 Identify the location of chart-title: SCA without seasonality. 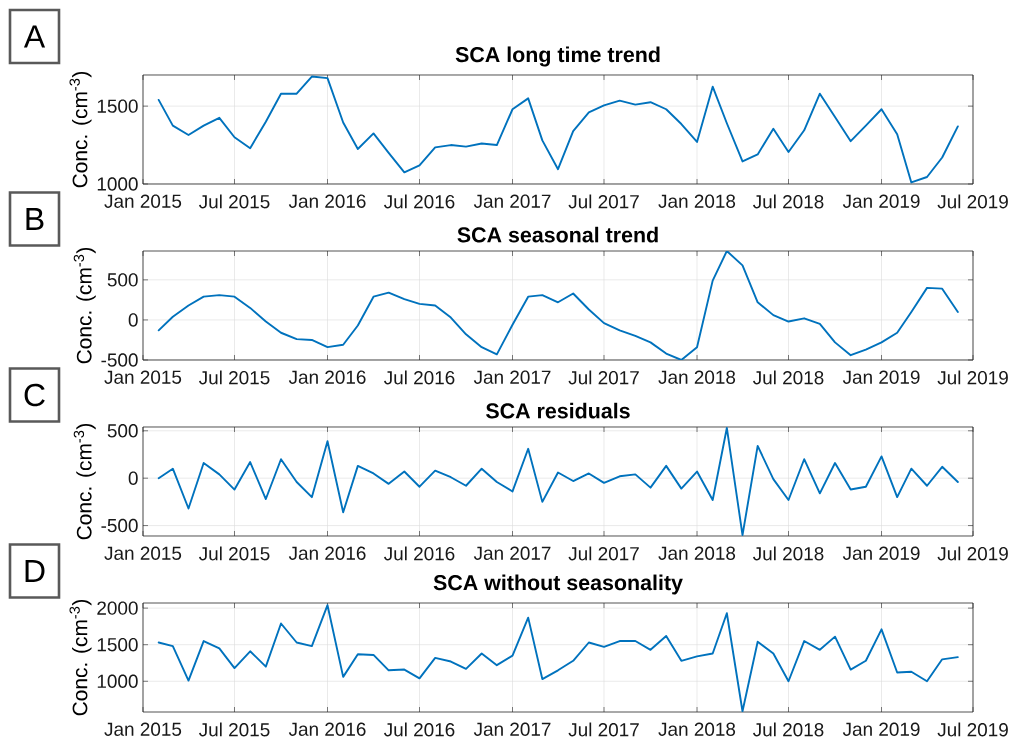
(558, 584).